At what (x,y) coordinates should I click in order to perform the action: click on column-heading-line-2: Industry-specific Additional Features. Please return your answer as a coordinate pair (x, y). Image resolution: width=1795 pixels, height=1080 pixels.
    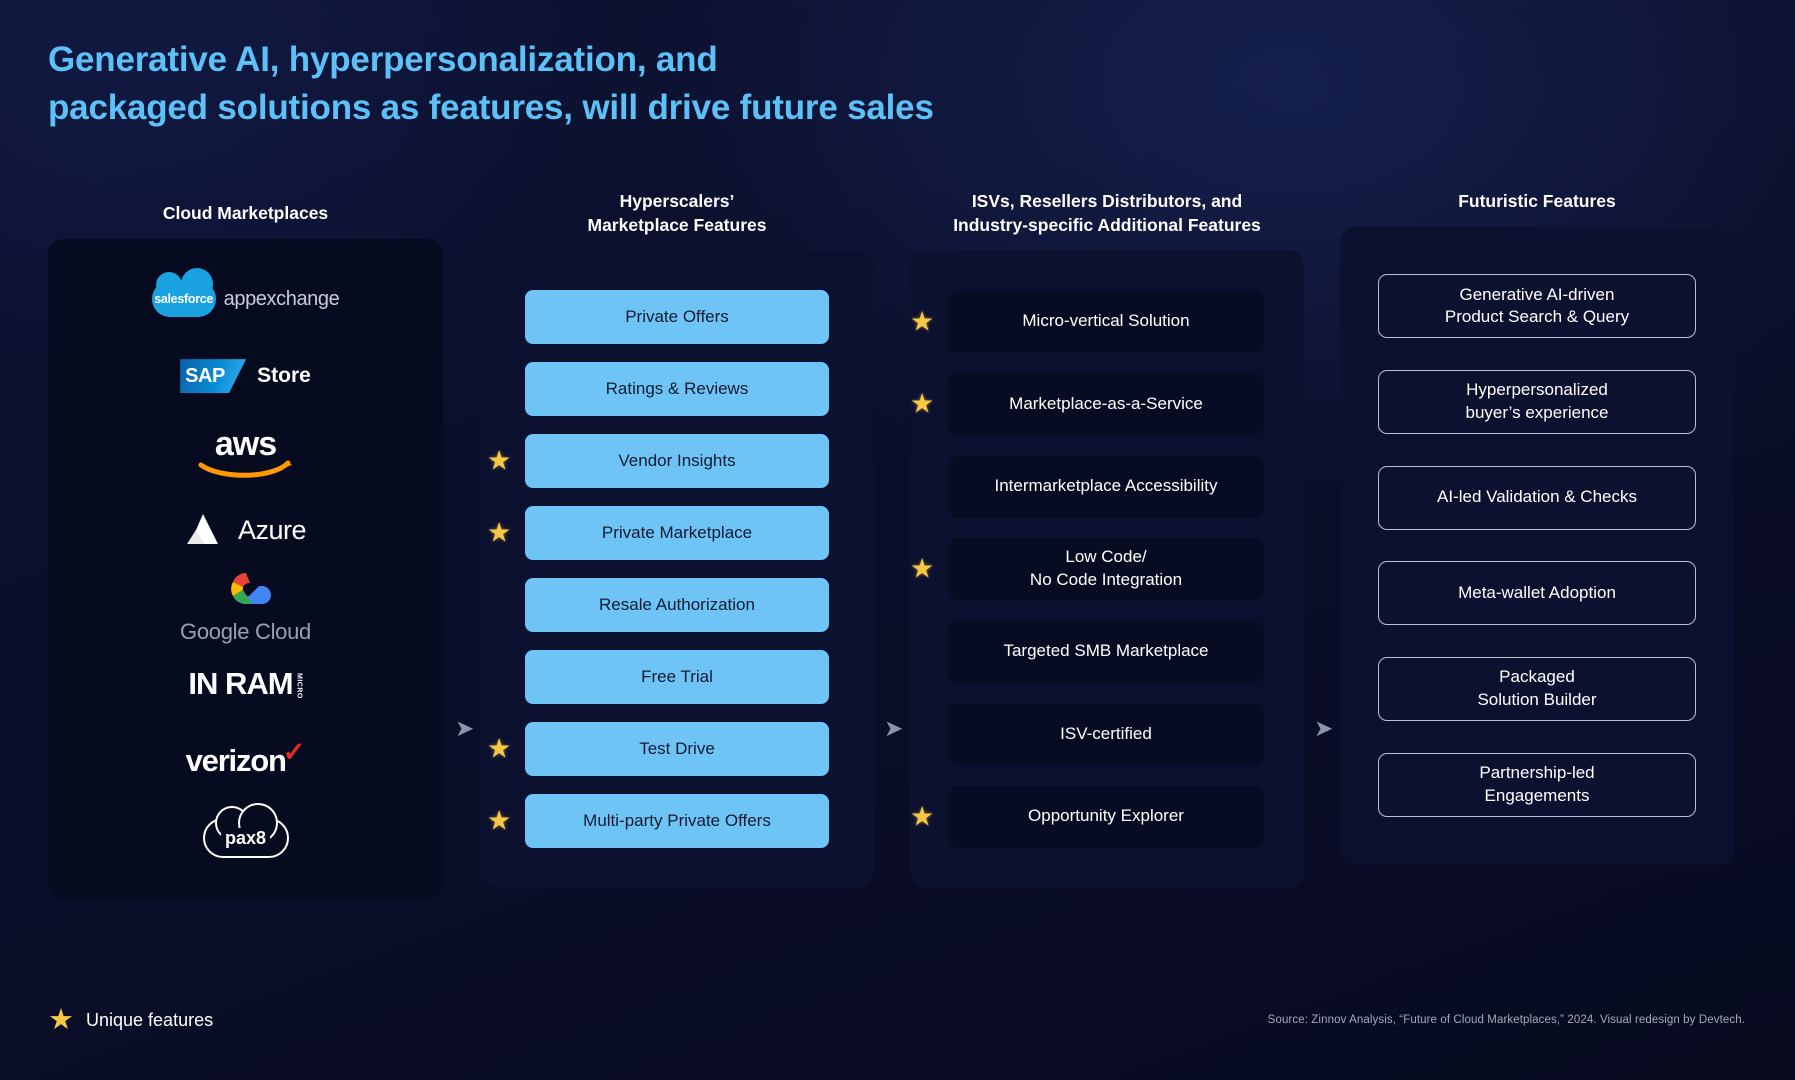
    Looking at the image, I should click on (1107, 224).